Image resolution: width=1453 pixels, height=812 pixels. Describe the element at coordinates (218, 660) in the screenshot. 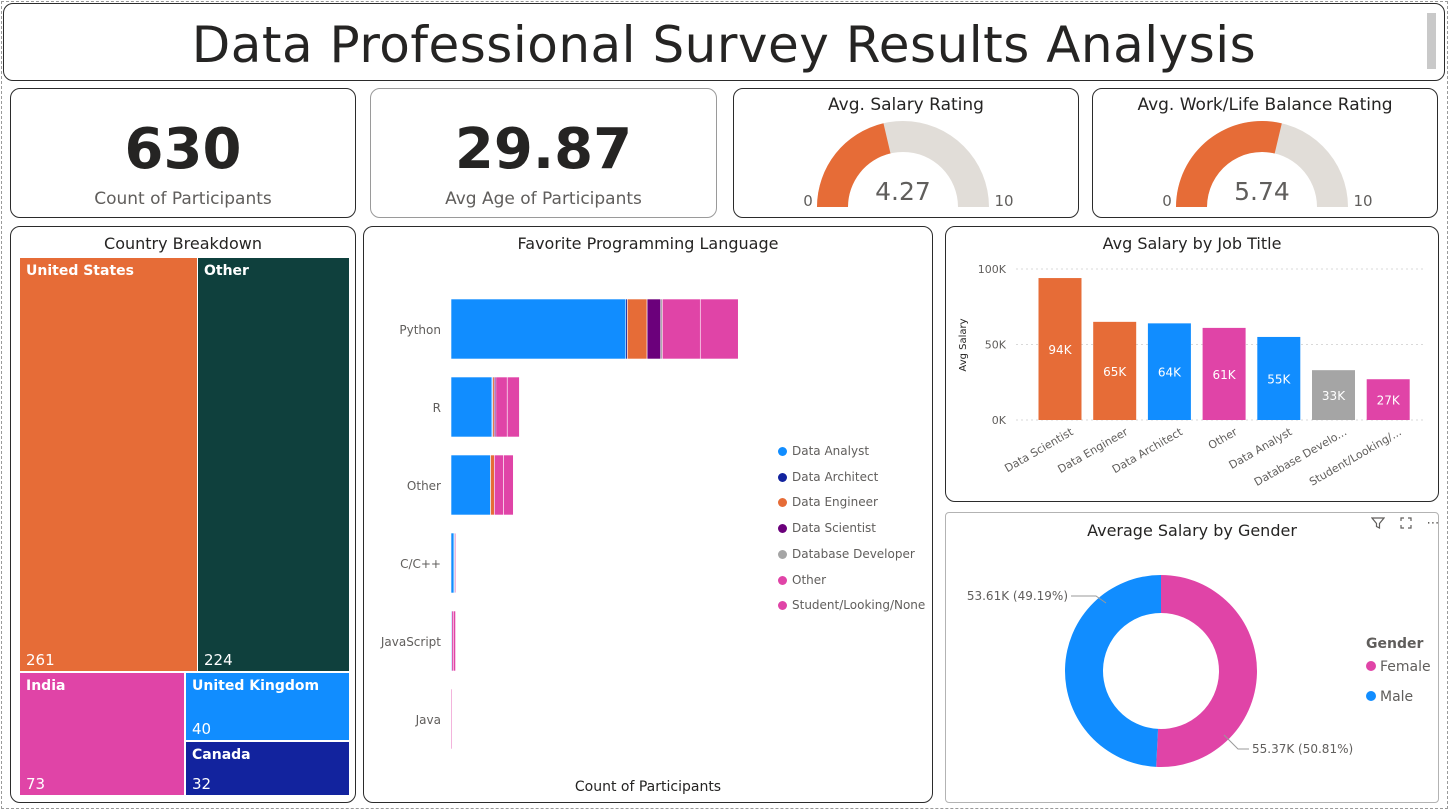

I see `treemap-cell-value: 224` at that location.